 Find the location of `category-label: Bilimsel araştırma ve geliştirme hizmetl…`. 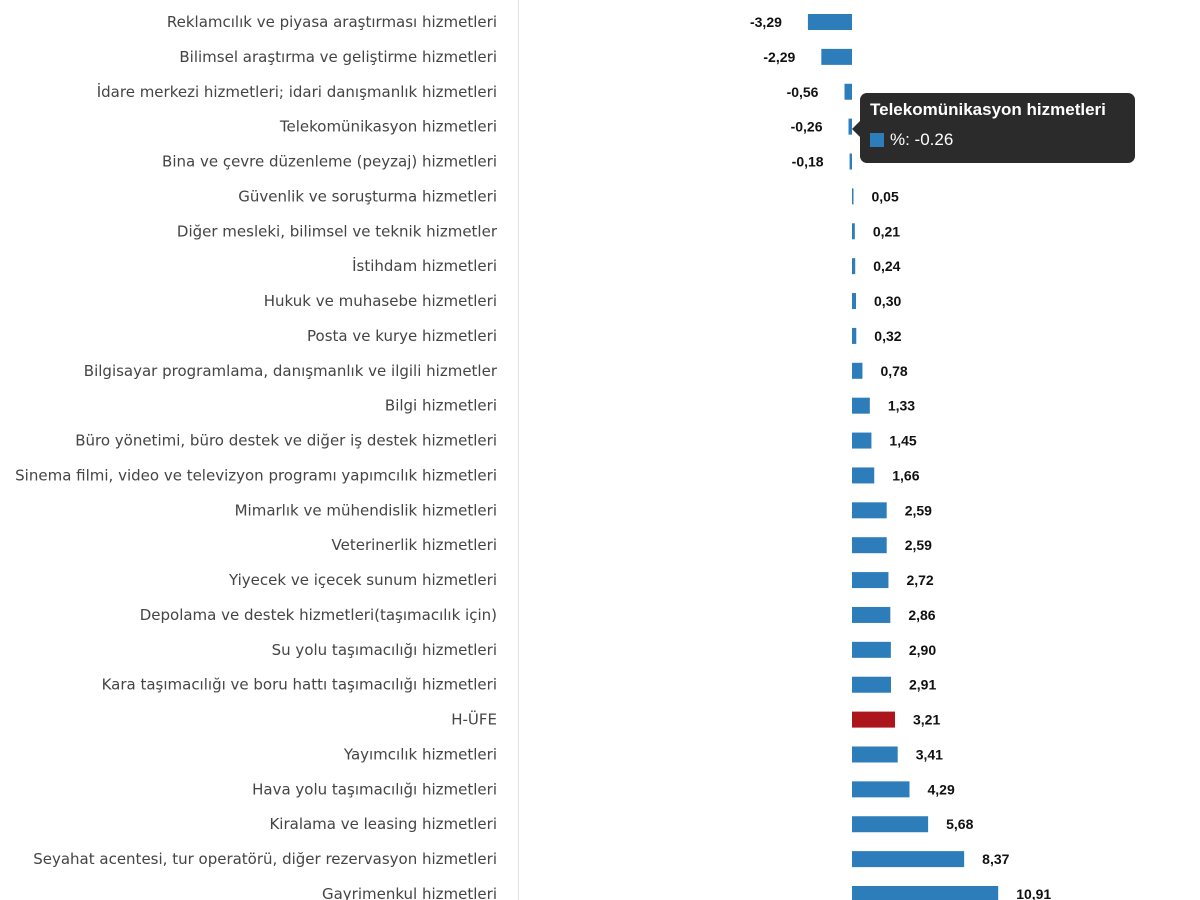

category-label: Bilimsel araştırma ve geliştirme hizmetl… is located at coordinates (338, 57).